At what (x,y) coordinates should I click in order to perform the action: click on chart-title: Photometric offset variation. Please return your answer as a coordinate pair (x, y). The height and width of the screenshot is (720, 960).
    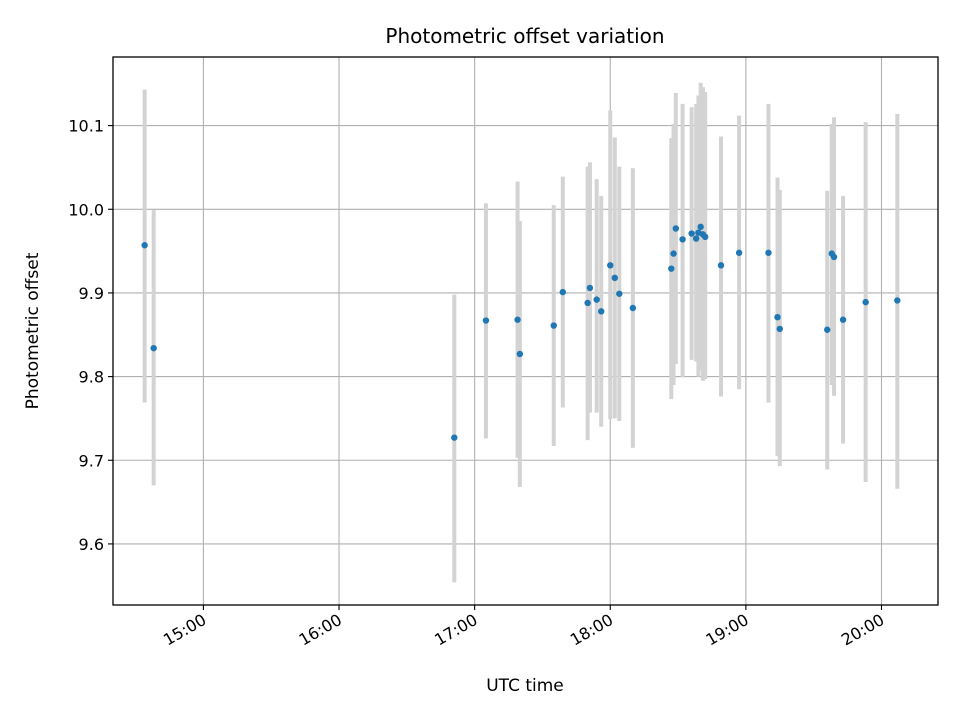
    Looking at the image, I should click on (524, 36).